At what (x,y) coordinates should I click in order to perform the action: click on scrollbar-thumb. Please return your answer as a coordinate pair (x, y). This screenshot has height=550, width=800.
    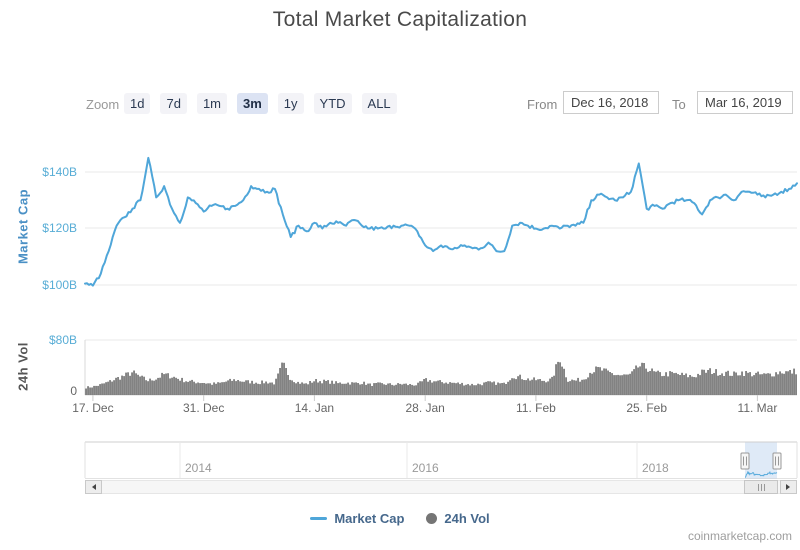
    Looking at the image, I should click on (761, 487).